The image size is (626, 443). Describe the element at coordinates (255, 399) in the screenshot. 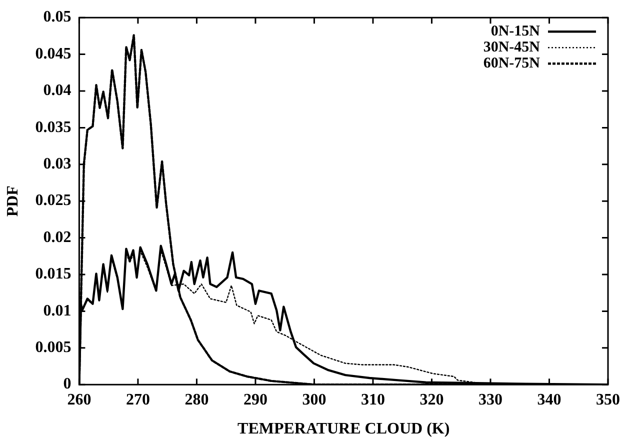

I see `x-tick-label: 290` at that location.